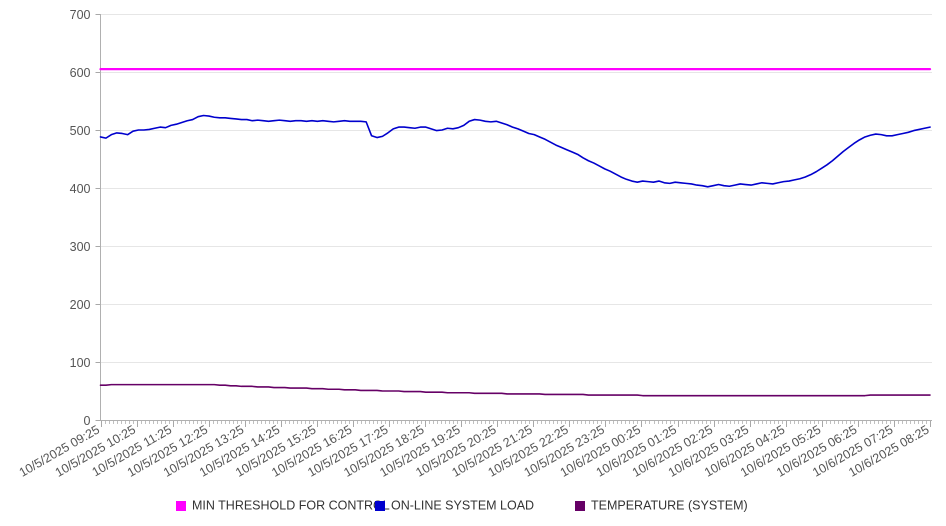 The image size is (946, 526). I want to click on y-axis-tick-label: 700, so click(80, 15).